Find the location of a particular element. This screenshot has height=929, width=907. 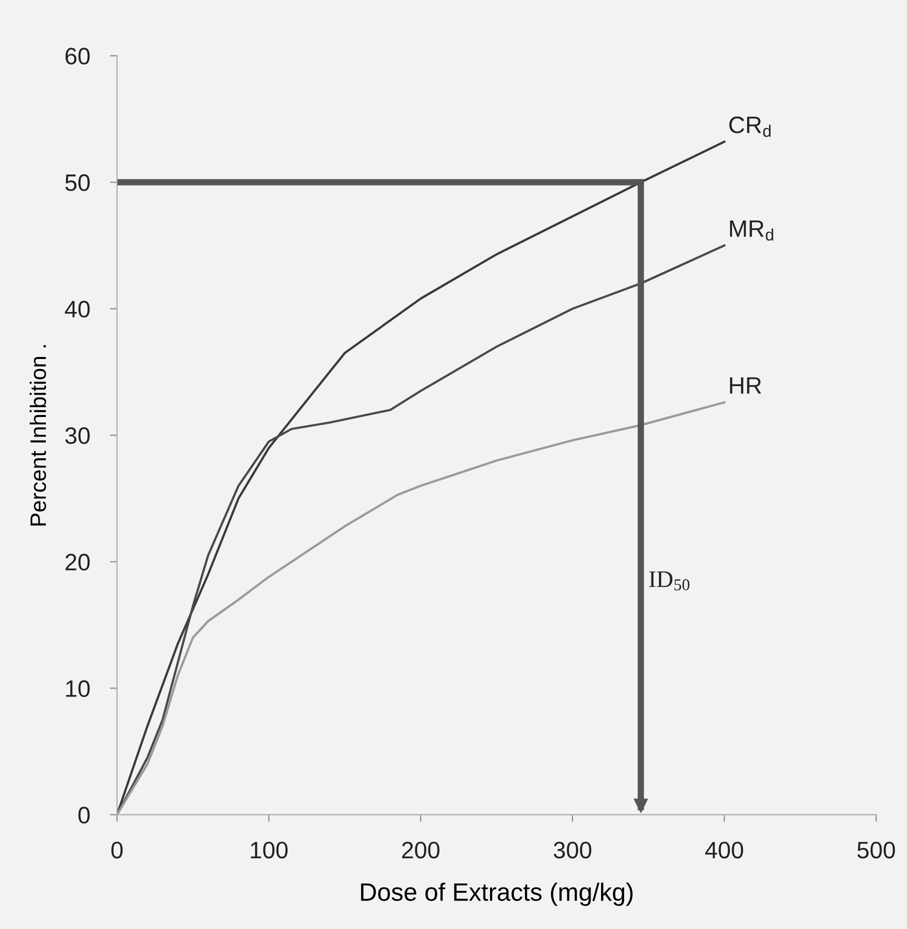

series-label: HR is located at coordinates (746, 385).